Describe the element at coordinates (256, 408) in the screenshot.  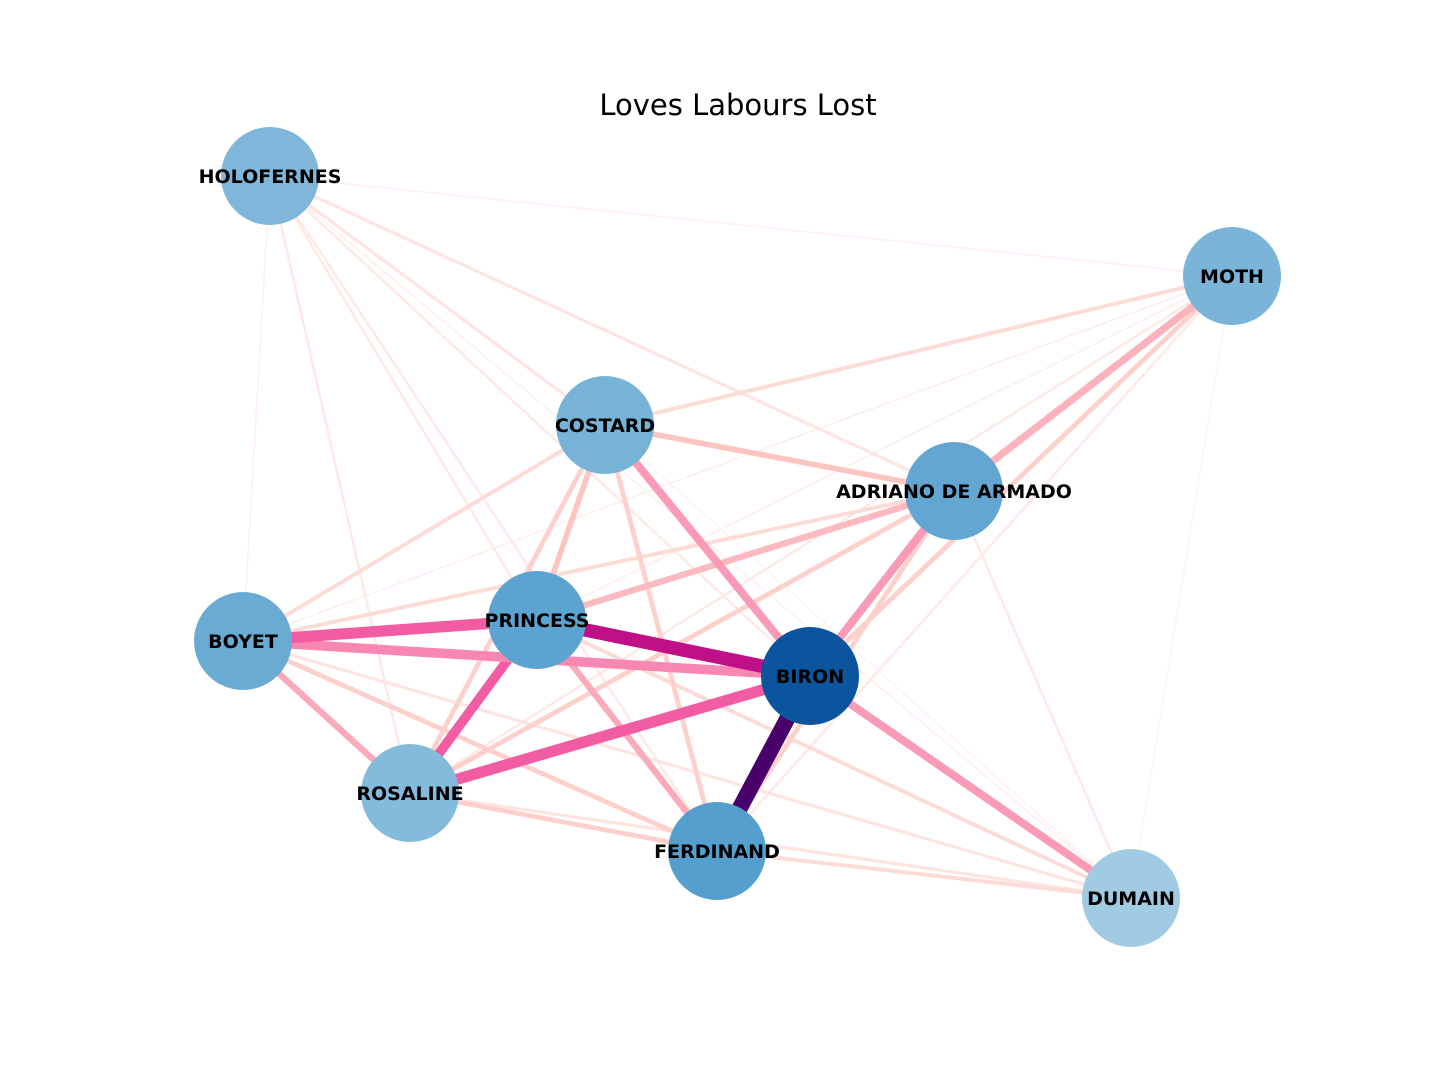
I see `edge-holofernes-boyet` at that location.